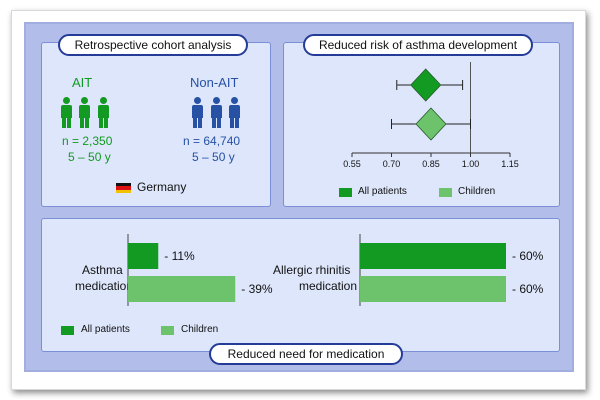 The image size is (600, 400). I want to click on x-tick-label: 1.00, so click(471, 164).